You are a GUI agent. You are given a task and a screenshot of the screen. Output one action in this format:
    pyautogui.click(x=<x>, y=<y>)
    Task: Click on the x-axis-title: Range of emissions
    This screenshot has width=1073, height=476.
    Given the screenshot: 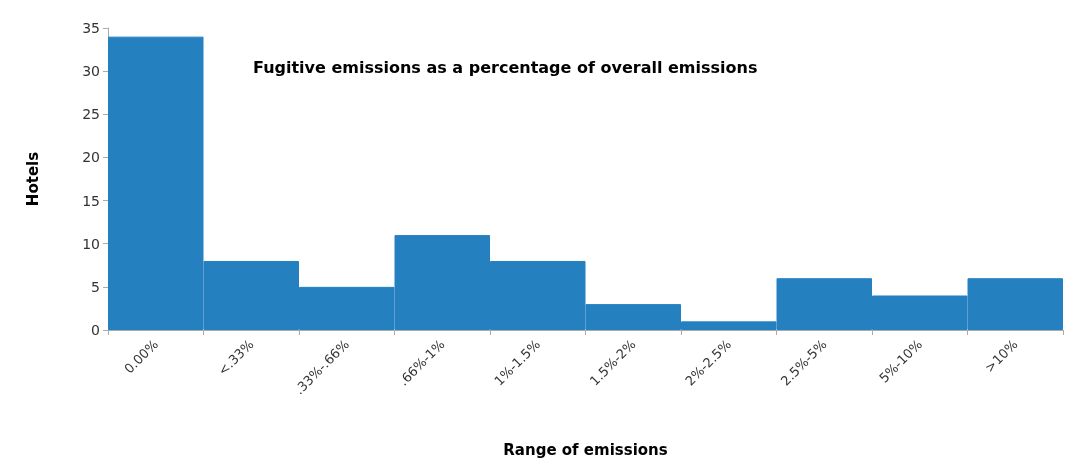 What is the action you would take?
    pyautogui.click(x=585, y=449)
    